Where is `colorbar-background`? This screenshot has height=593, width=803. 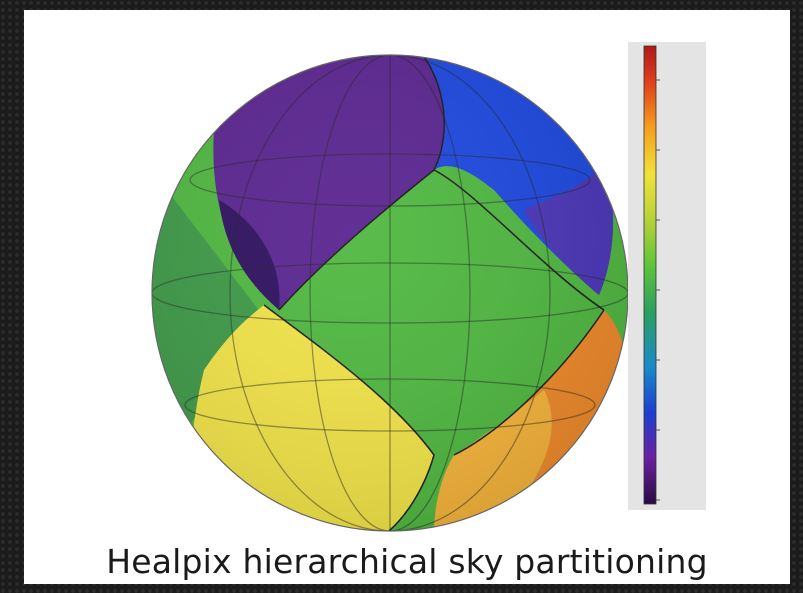
colorbar-background is located at coordinates (667, 276).